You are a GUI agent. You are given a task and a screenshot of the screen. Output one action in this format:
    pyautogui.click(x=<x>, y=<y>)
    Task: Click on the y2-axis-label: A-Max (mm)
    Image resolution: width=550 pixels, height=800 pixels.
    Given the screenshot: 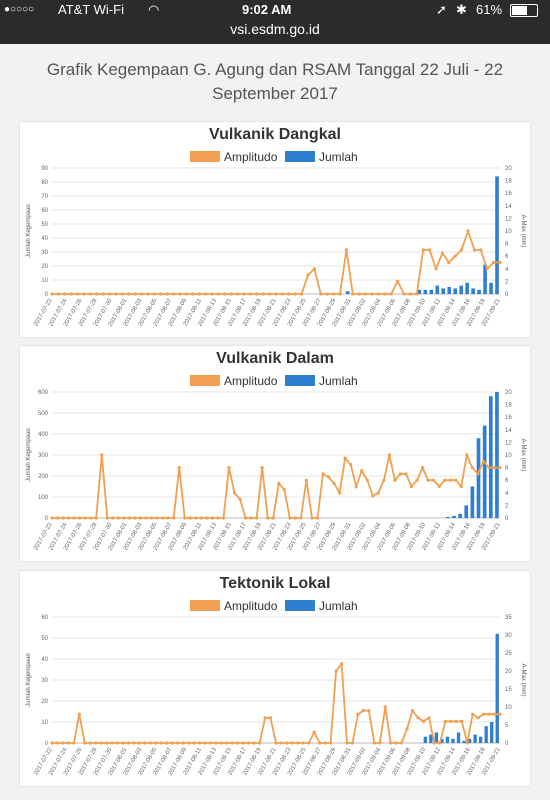 What is the action you would take?
    pyautogui.click(x=523, y=680)
    